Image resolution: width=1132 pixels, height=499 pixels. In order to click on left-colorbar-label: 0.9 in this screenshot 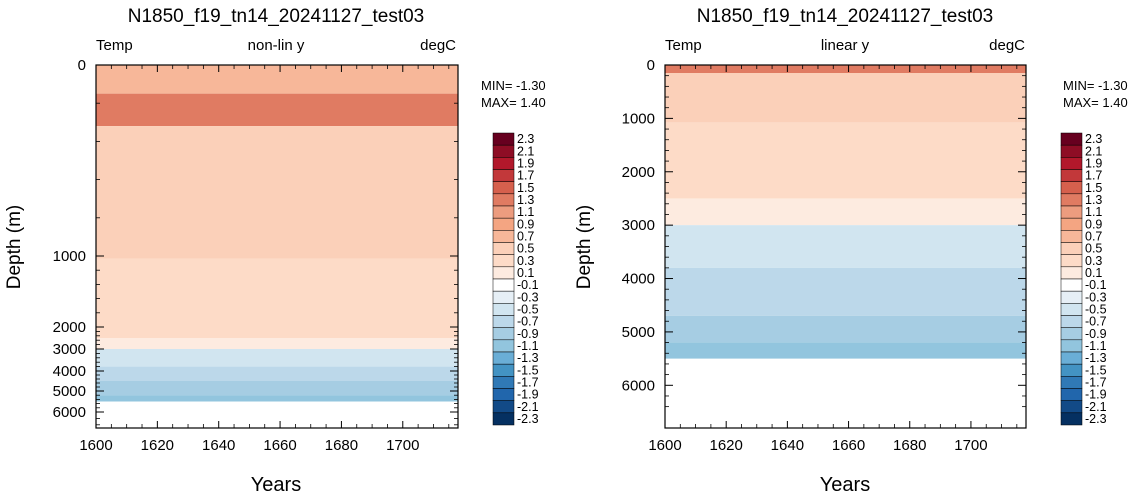, I will do `click(525, 224)`.